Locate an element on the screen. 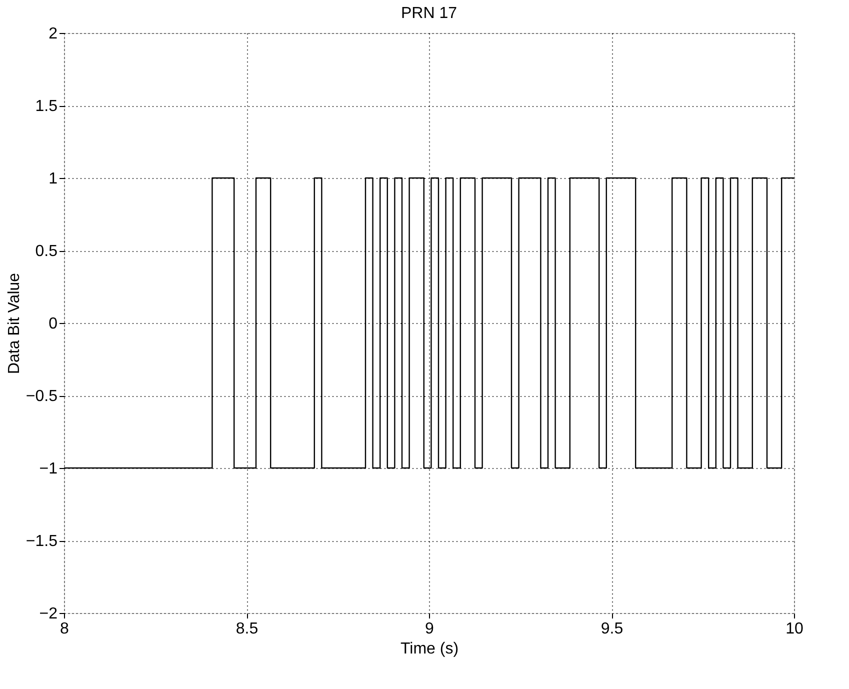 This screenshot has height=689, width=849. x-tick-label: 9 is located at coordinates (429, 629).